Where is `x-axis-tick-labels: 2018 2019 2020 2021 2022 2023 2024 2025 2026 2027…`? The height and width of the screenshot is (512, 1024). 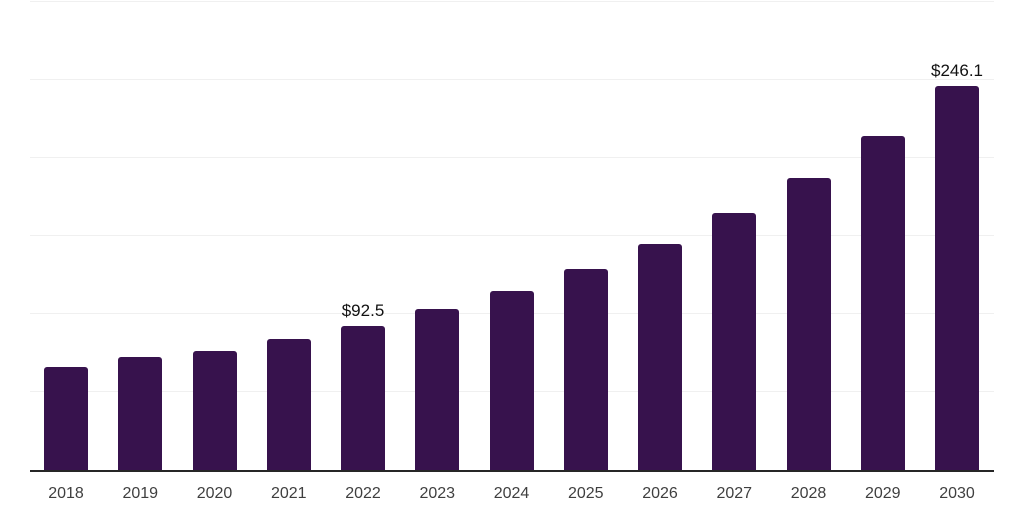
x-axis-tick-labels: 2018 2019 2020 2021 2022 2023 2024 2025 2026 2027… is located at coordinates (512, 494).